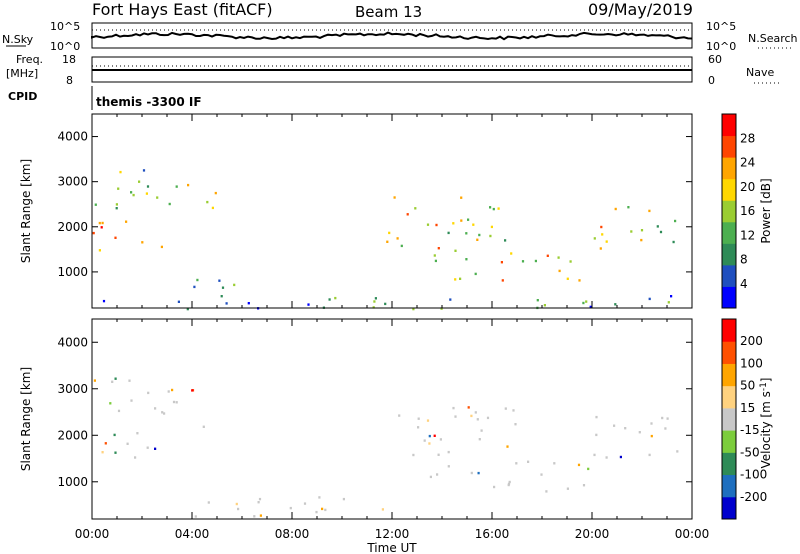 This screenshot has width=800, height=554. What do you see at coordinates (744, 419) in the screenshot?
I see `velocity-colorbar: 200 100 50 15 -15 -50 -100 -200` at bounding box center [744, 419].